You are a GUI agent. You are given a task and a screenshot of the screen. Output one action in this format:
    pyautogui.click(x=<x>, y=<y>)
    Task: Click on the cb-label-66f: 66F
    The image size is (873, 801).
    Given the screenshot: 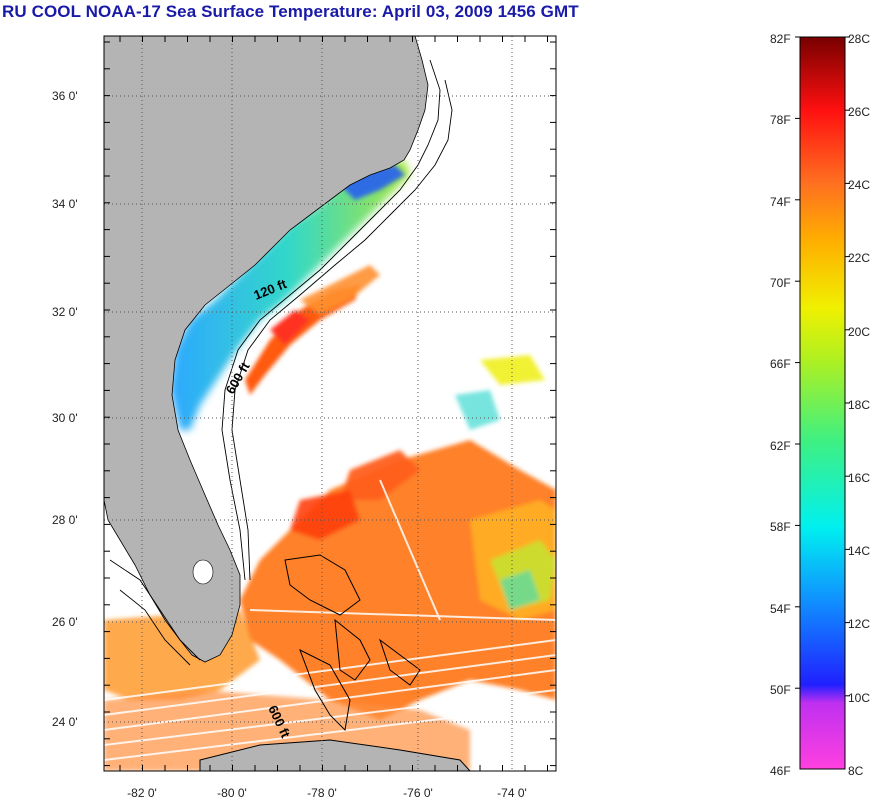 What is the action you would take?
    pyautogui.click(x=780, y=364)
    